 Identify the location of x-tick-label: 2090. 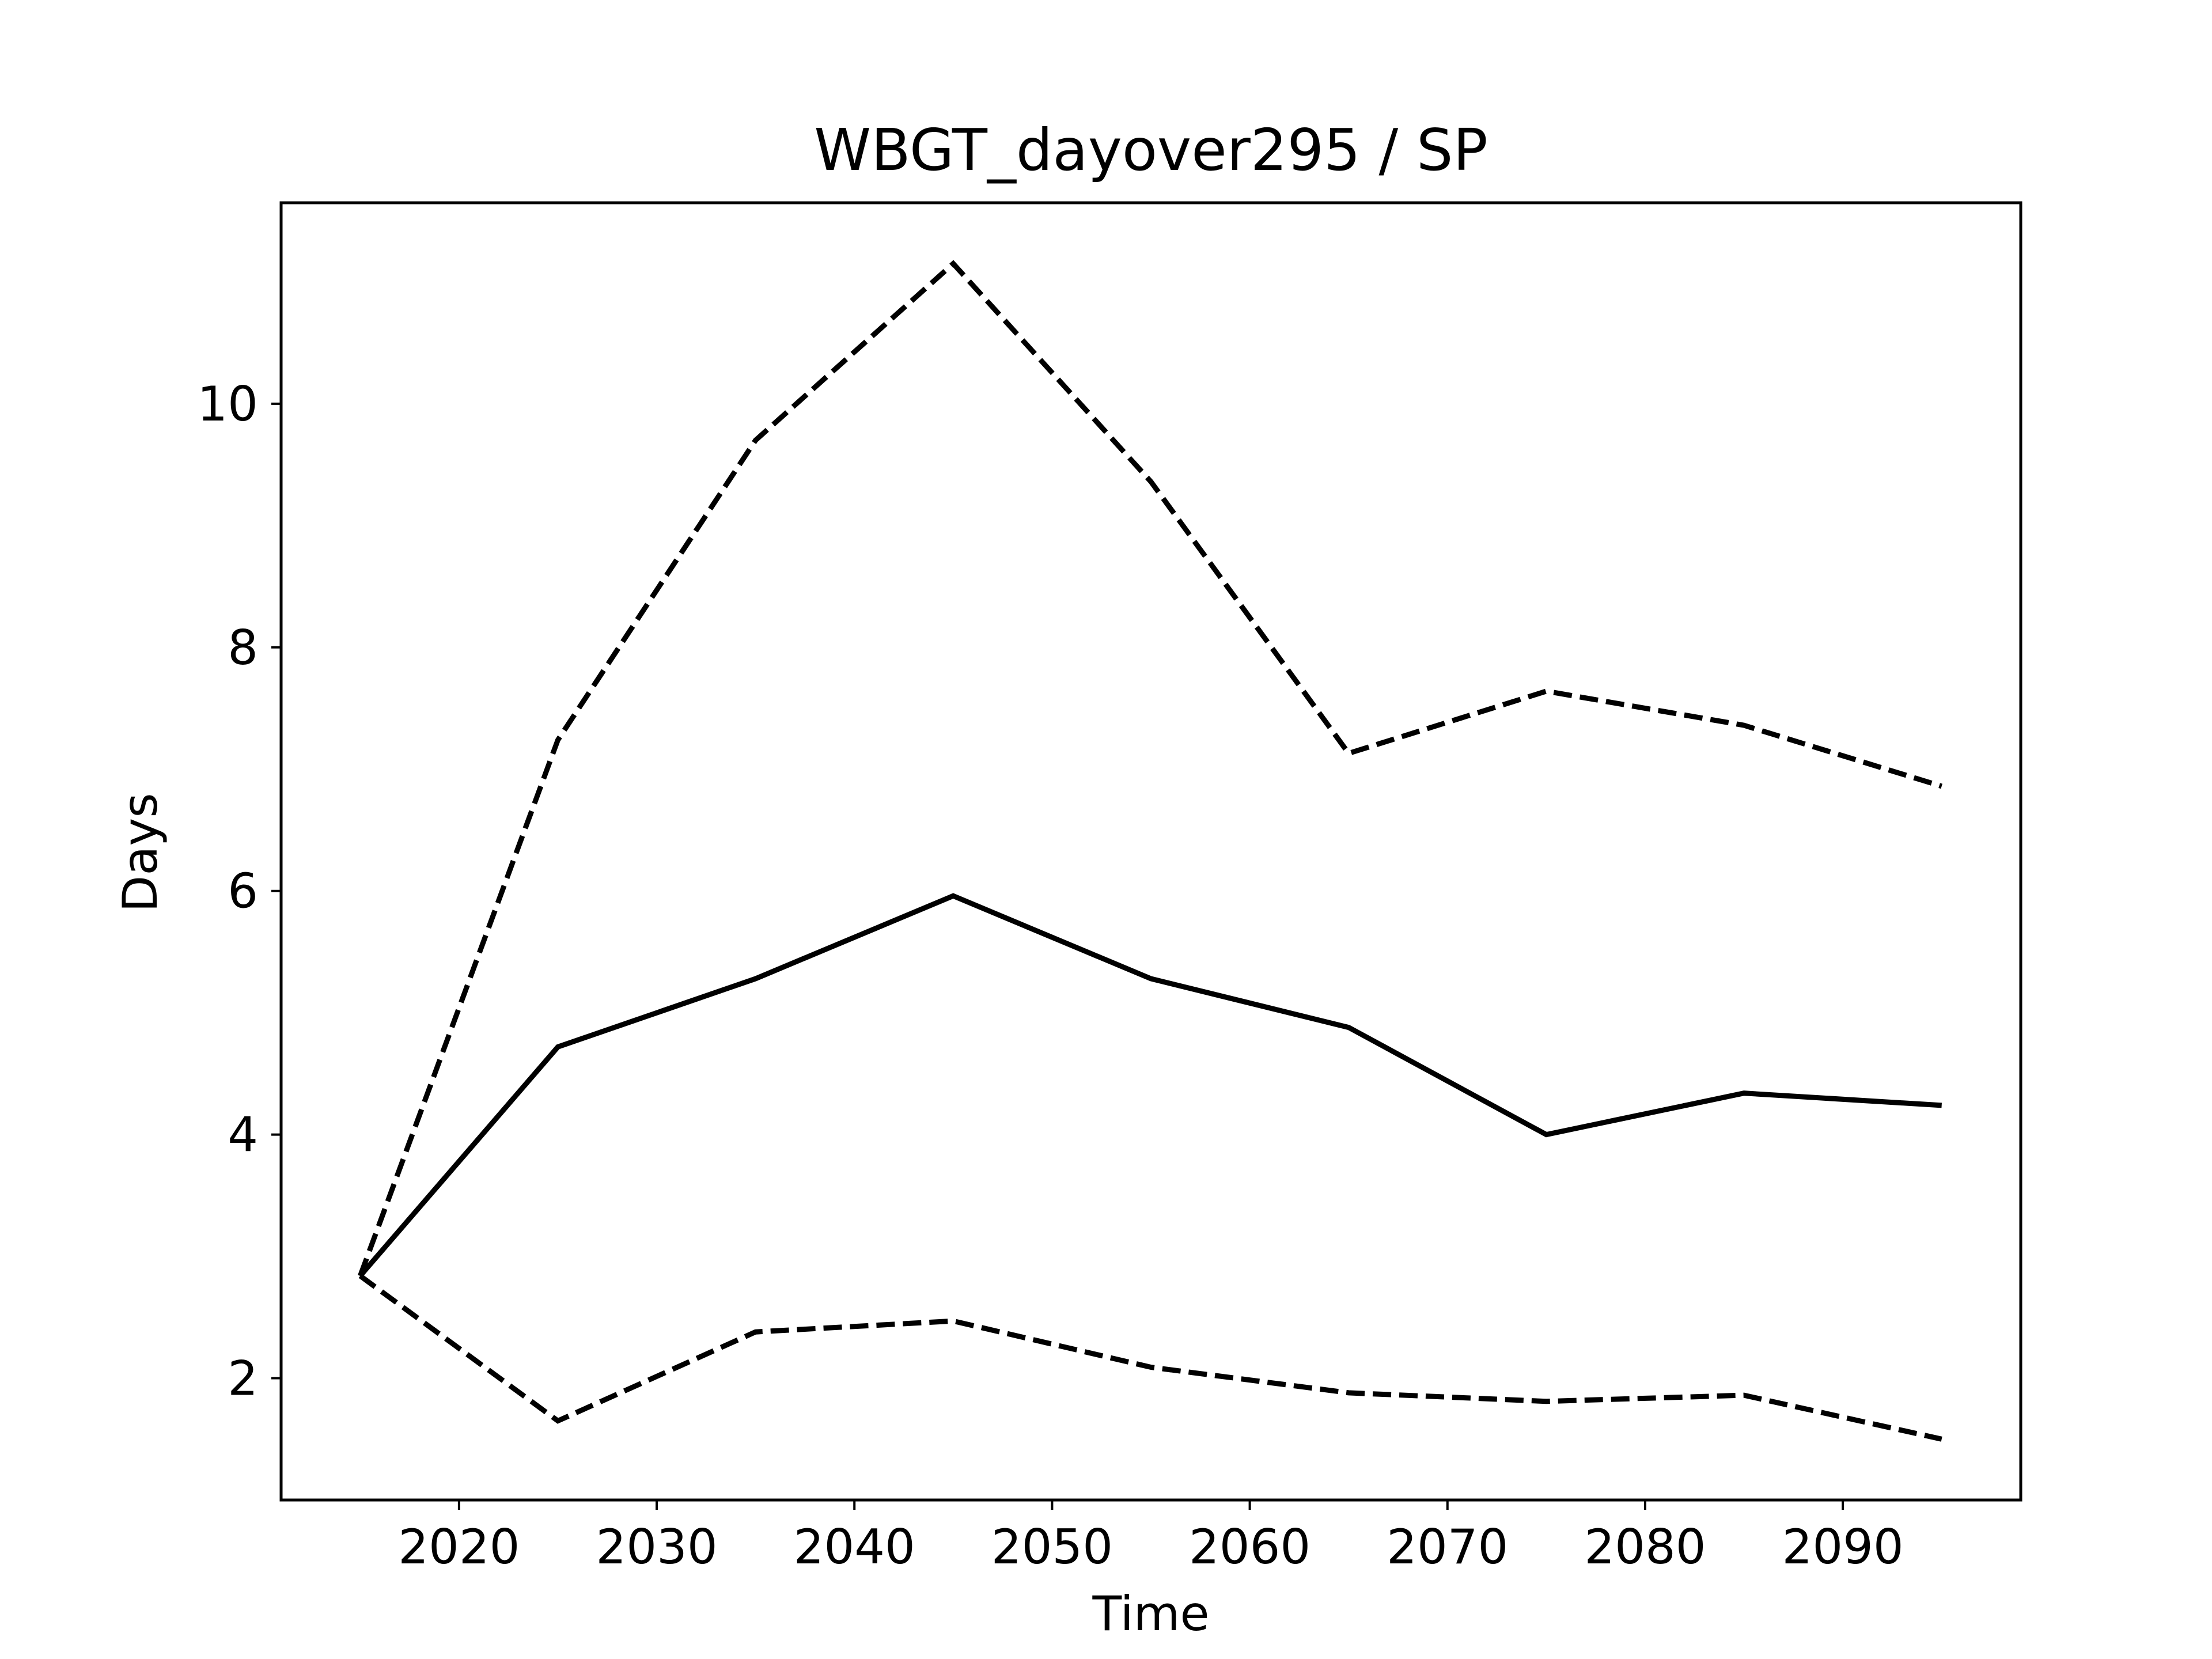
(1843, 1547).